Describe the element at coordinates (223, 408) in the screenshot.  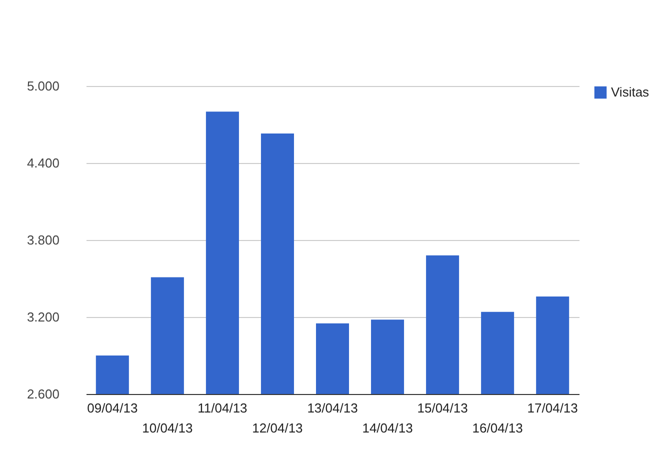
I see `x-tick-label: 11/04/13` at that location.